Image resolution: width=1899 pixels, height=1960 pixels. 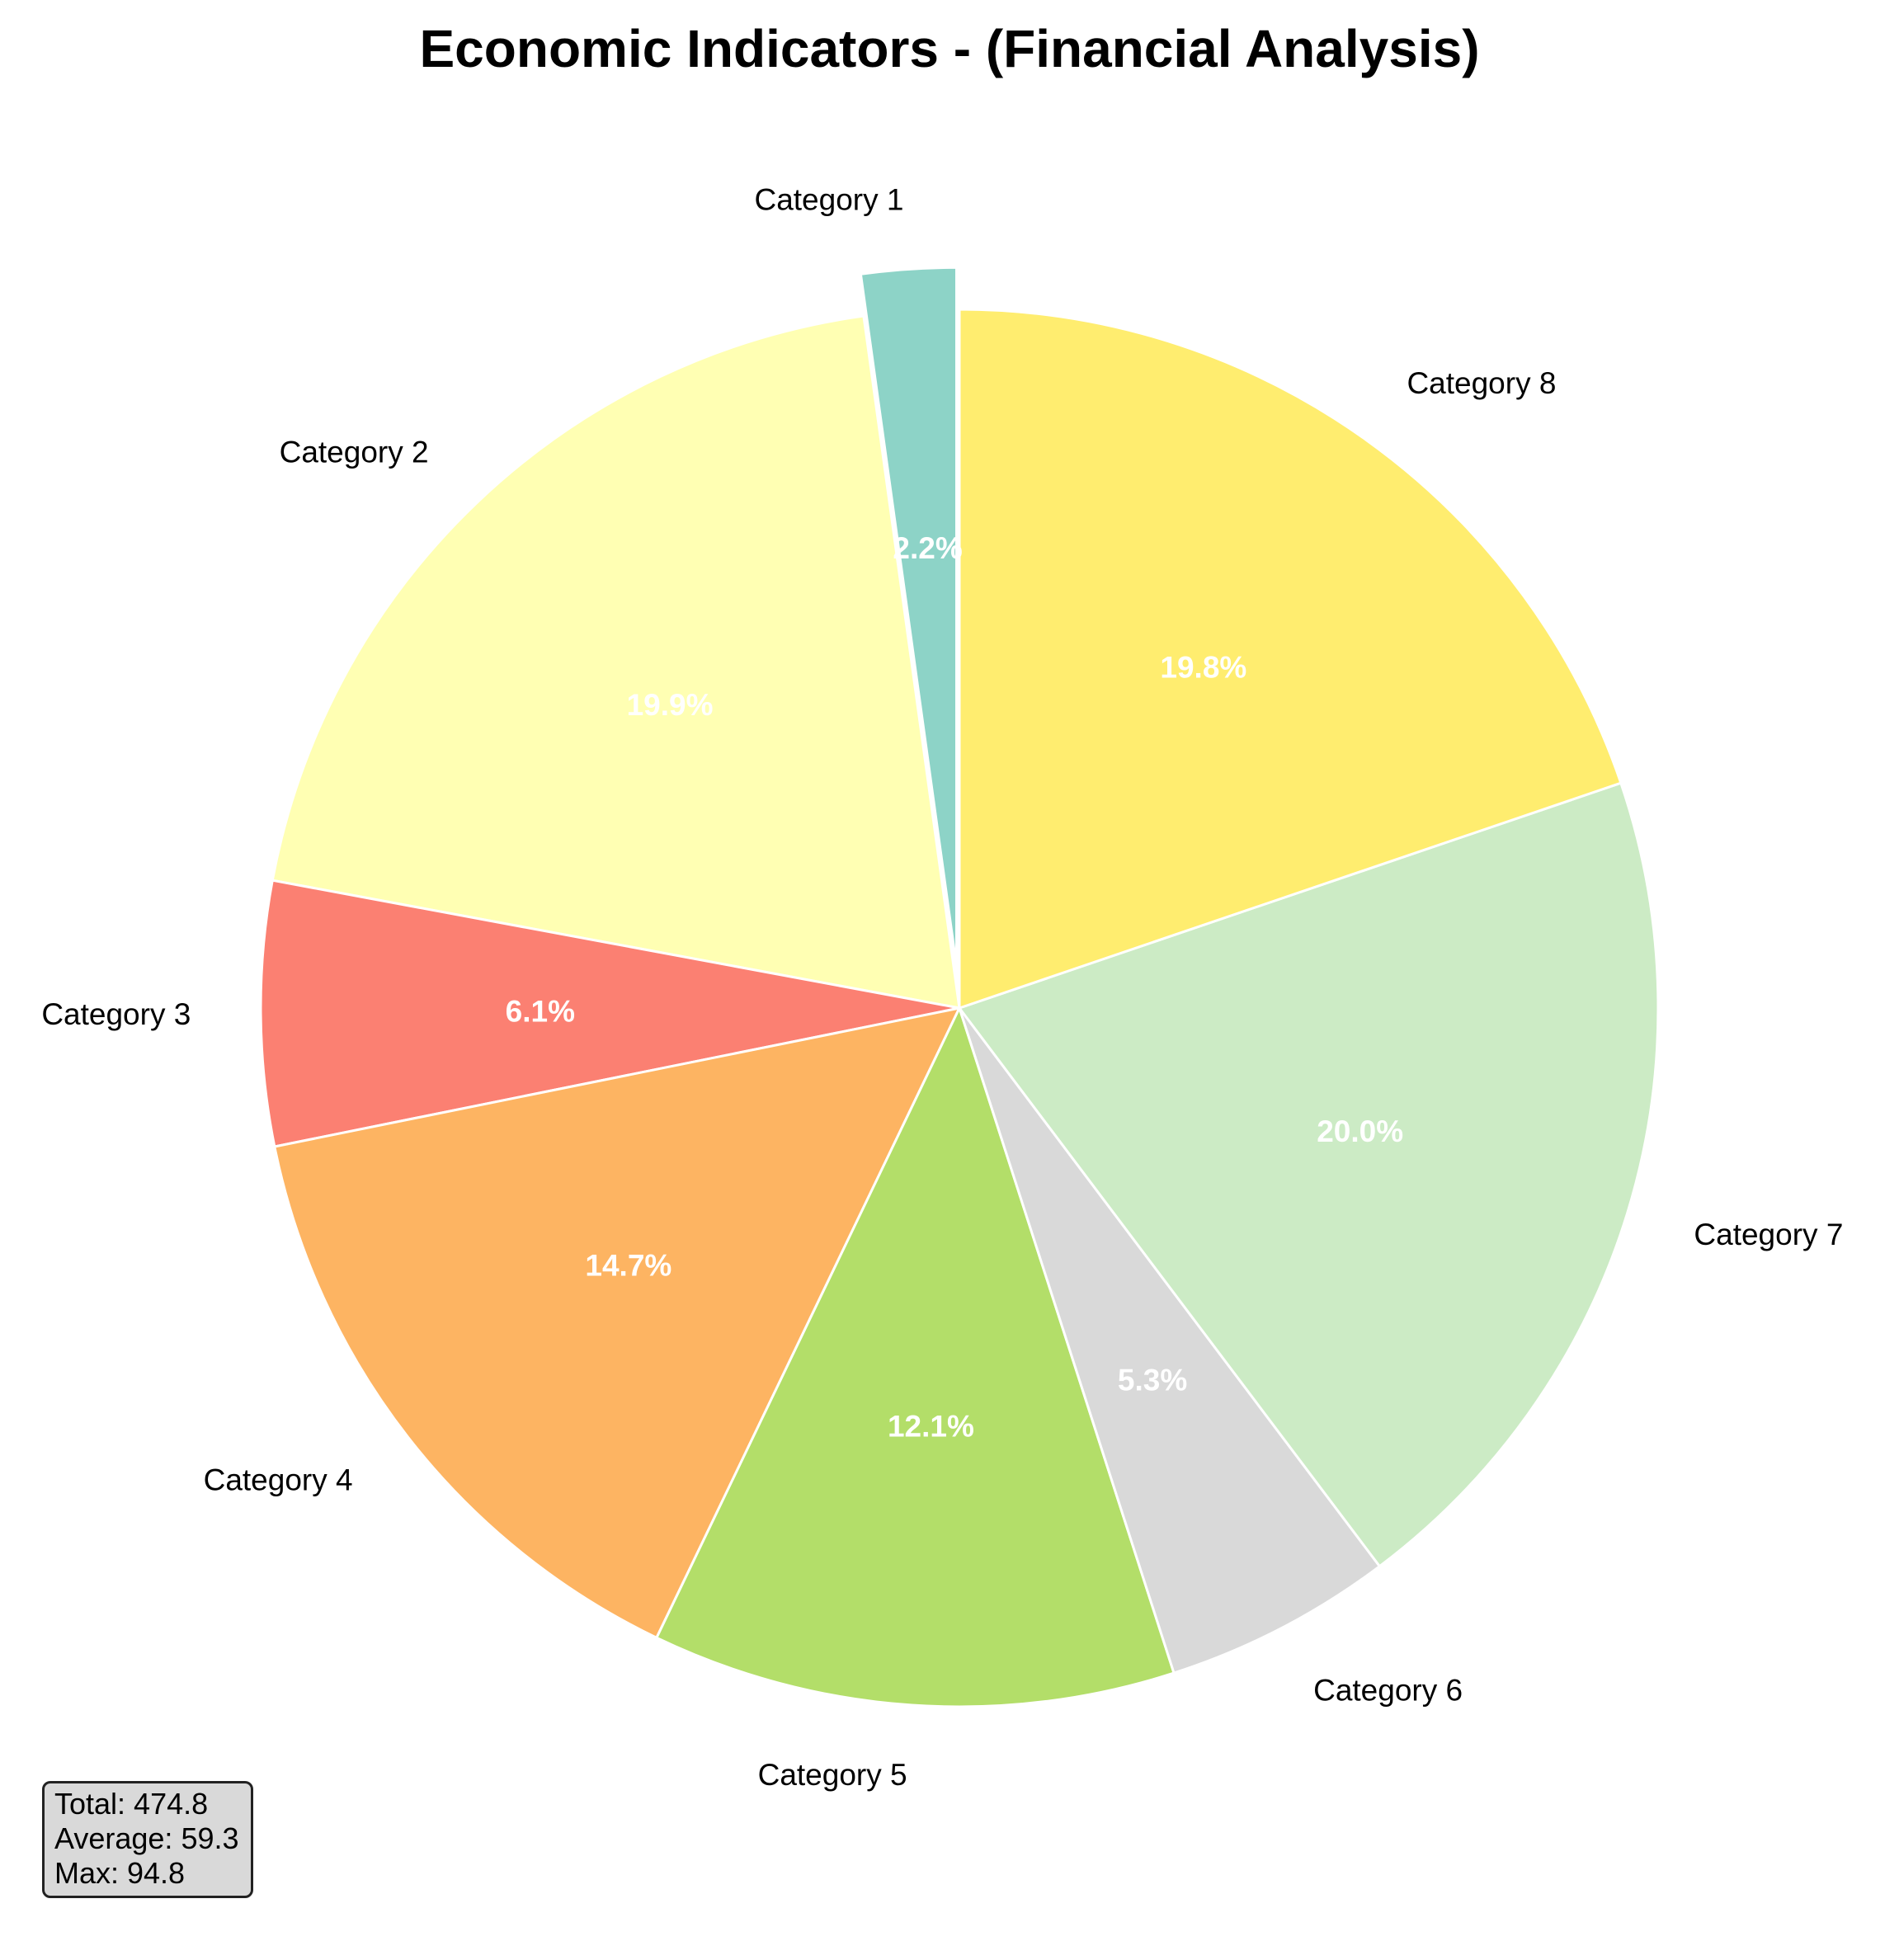 I want to click on category-label-1: Category 1, so click(x=828, y=199).